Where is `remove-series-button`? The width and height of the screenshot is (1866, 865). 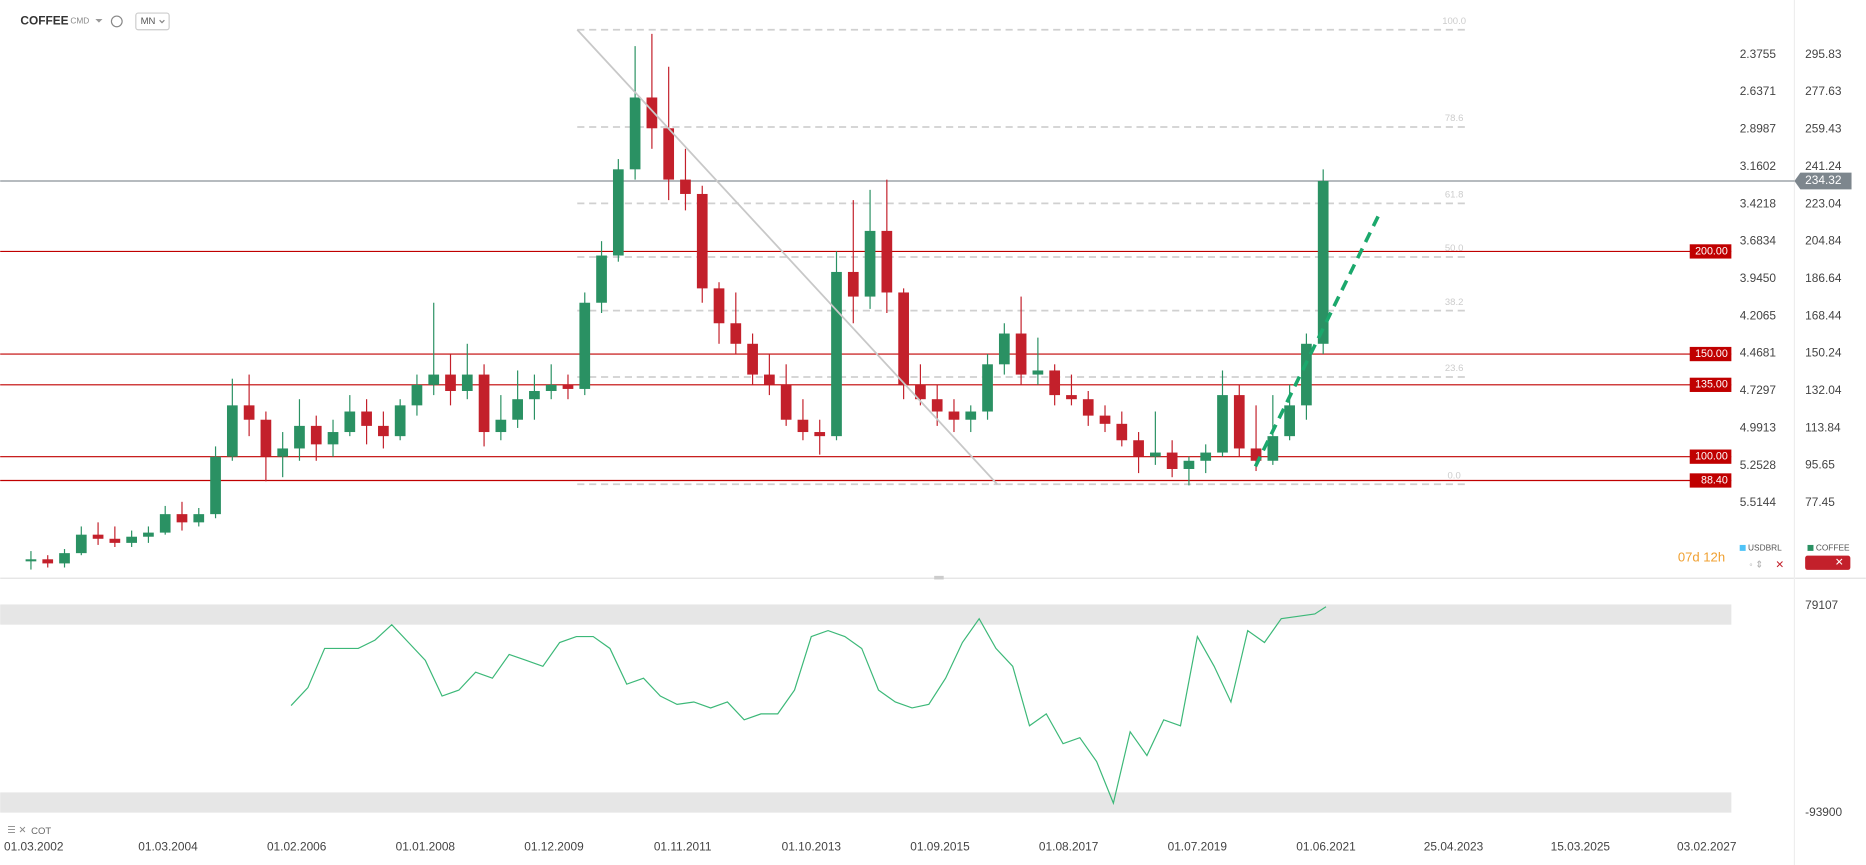
remove-series-button is located at coordinates (1828, 562).